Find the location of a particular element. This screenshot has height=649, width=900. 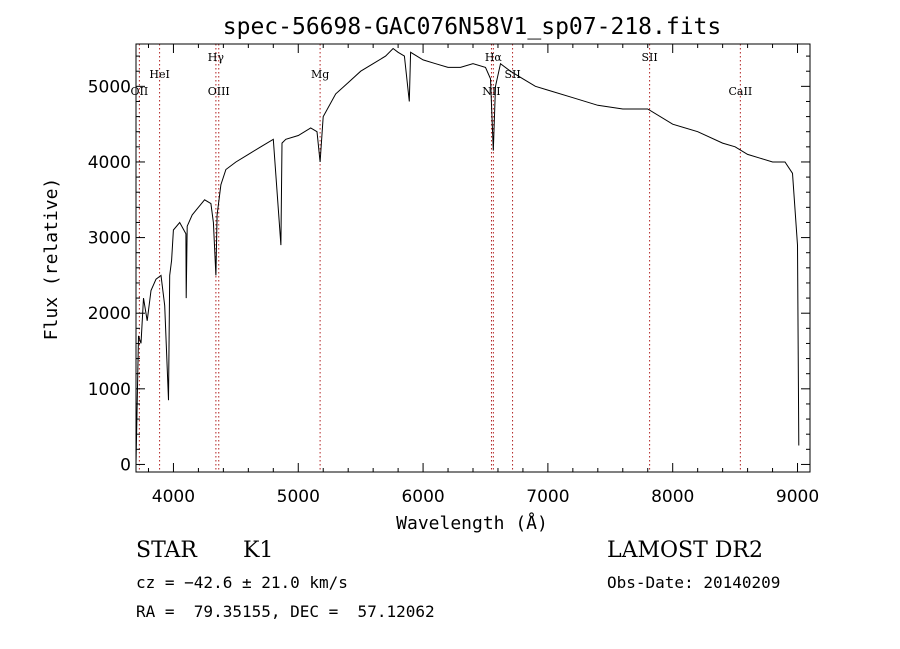

line-label-3: OIII is located at coordinates (219, 91).